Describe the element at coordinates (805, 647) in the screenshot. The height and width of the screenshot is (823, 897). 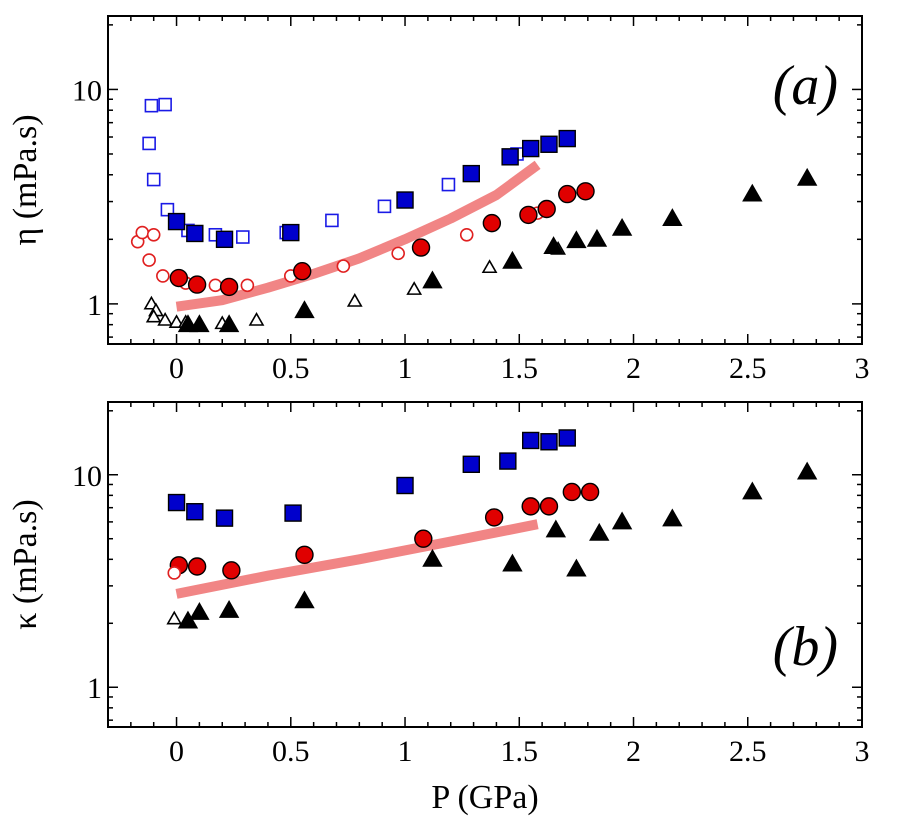
I see `panel-label: (b)` at that location.